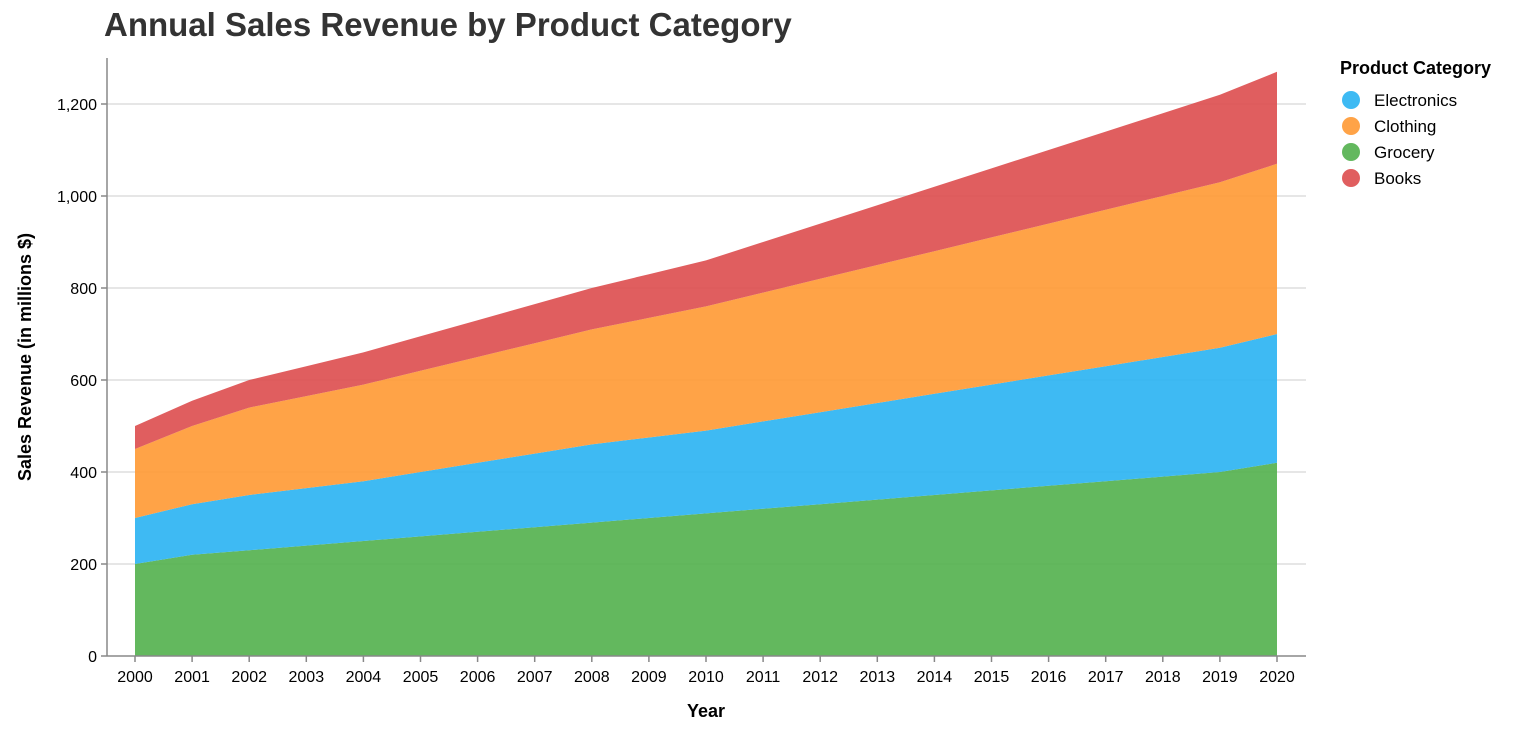 Image resolution: width=1538 pixels, height=730 pixels. What do you see at coordinates (192, 677) in the screenshot?
I see `x-tick-label: 2001` at bounding box center [192, 677].